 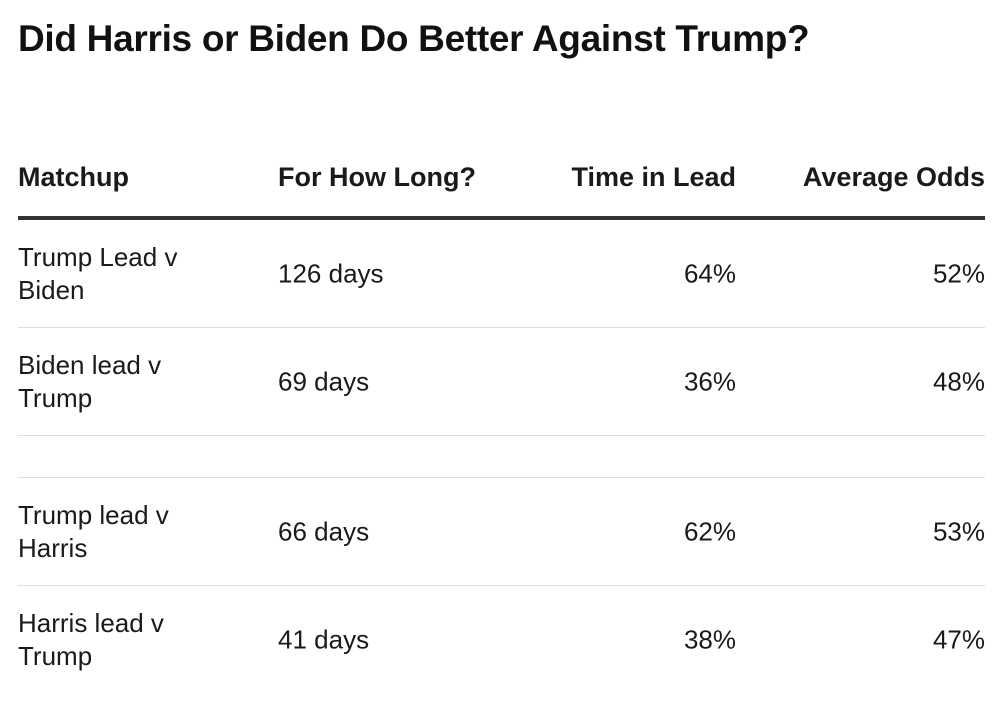 I want to click on table-row: Biden lead v Trump 69 days 36% 48%, so click(x=501, y=382).